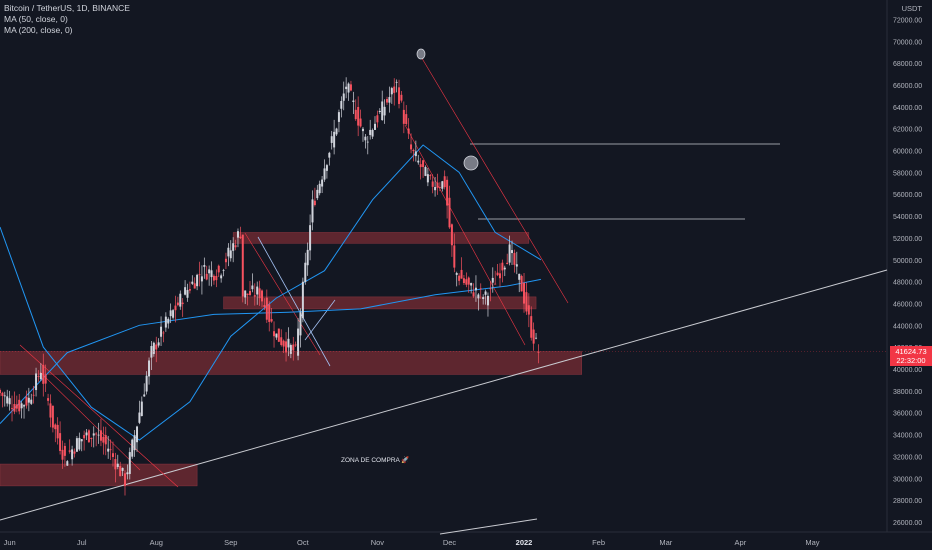 This screenshot has width=932, height=550. I want to click on channel-line-early-a, so click(99, 416).